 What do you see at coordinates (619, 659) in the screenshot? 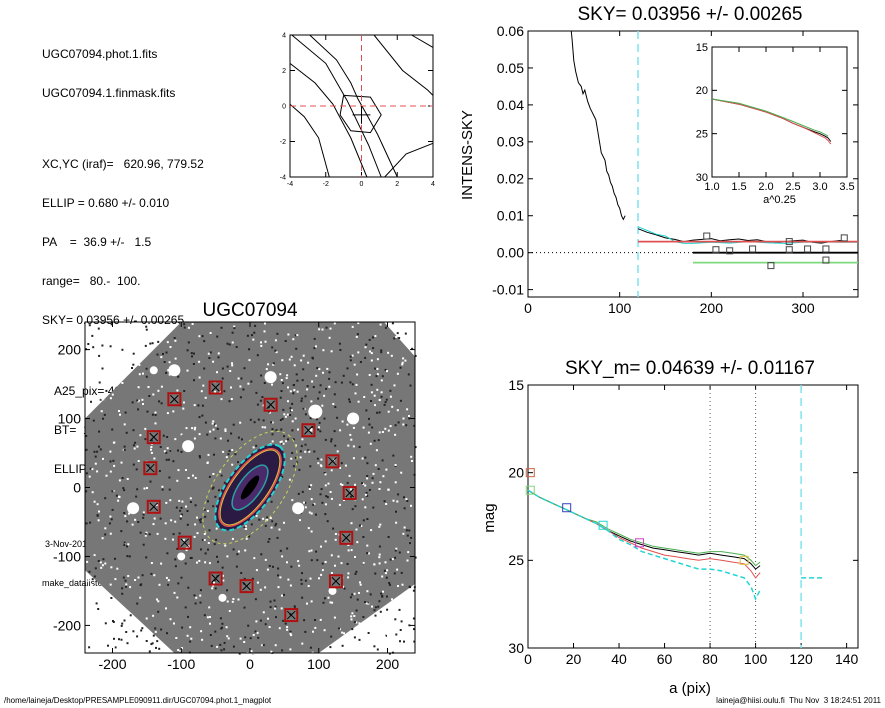
I see `mag-x-tick-label: 40` at bounding box center [619, 659].